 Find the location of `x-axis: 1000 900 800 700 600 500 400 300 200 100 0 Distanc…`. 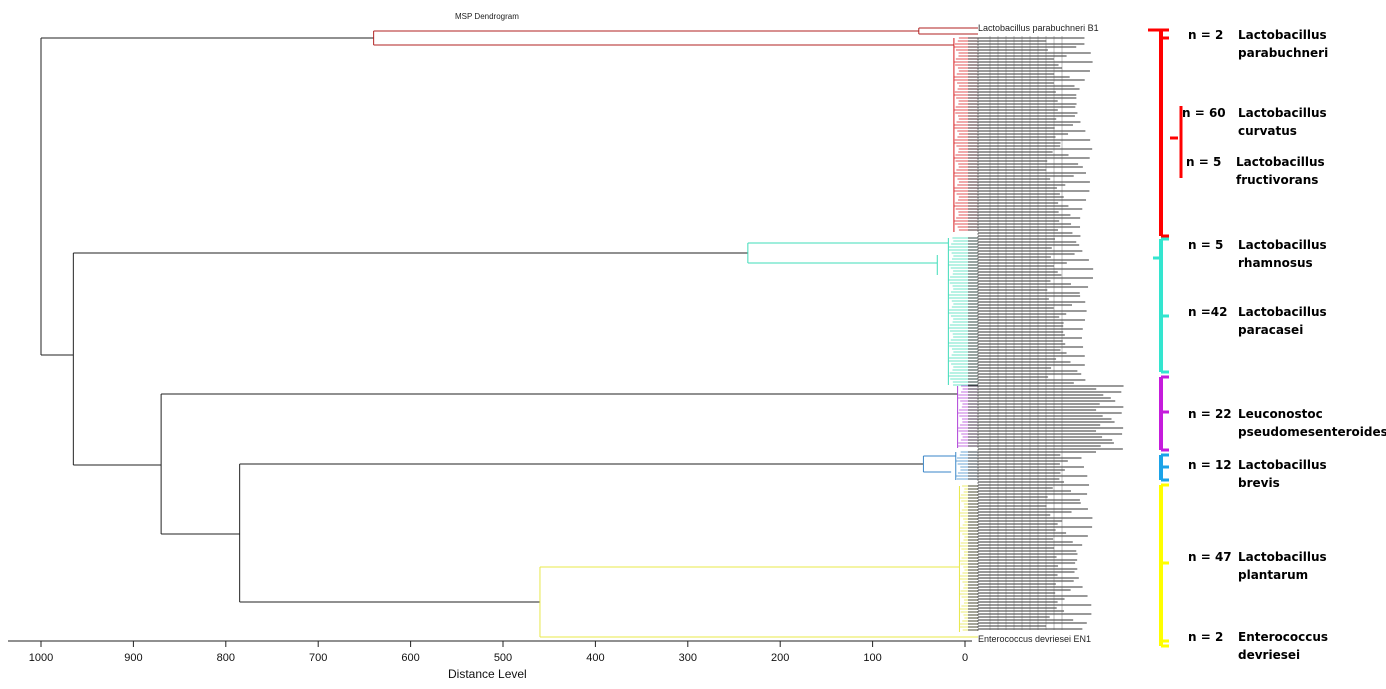

x-axis: 1000 900 800 700 600 500 400 300 200 100 0 Distanc… is located at coordinates (490, 660).